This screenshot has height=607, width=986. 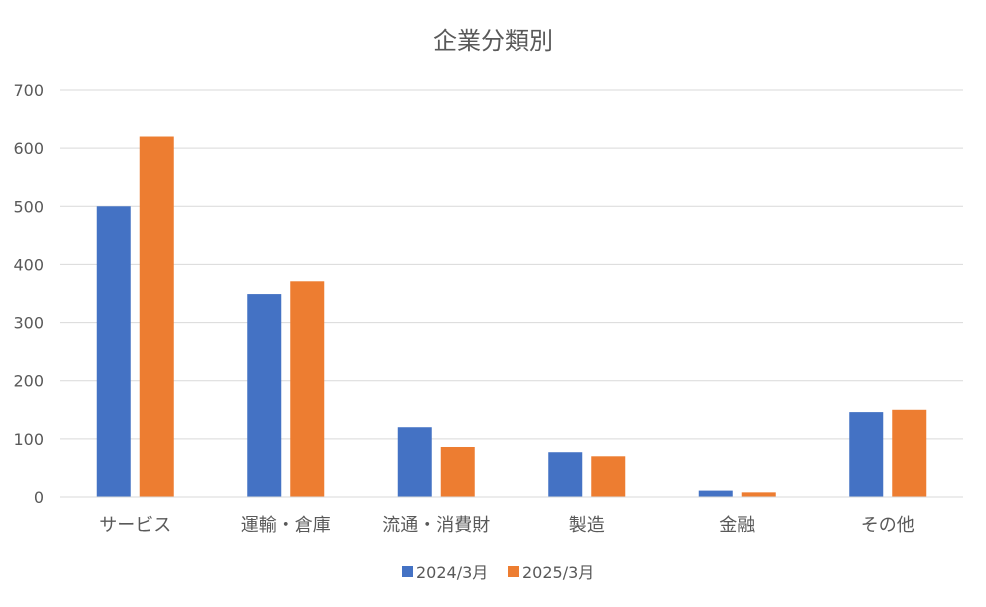 What do you see at coordinates (28, 206) in the screenshot?
I see `y-tick-label: 500` at bounding box center [28, 206].